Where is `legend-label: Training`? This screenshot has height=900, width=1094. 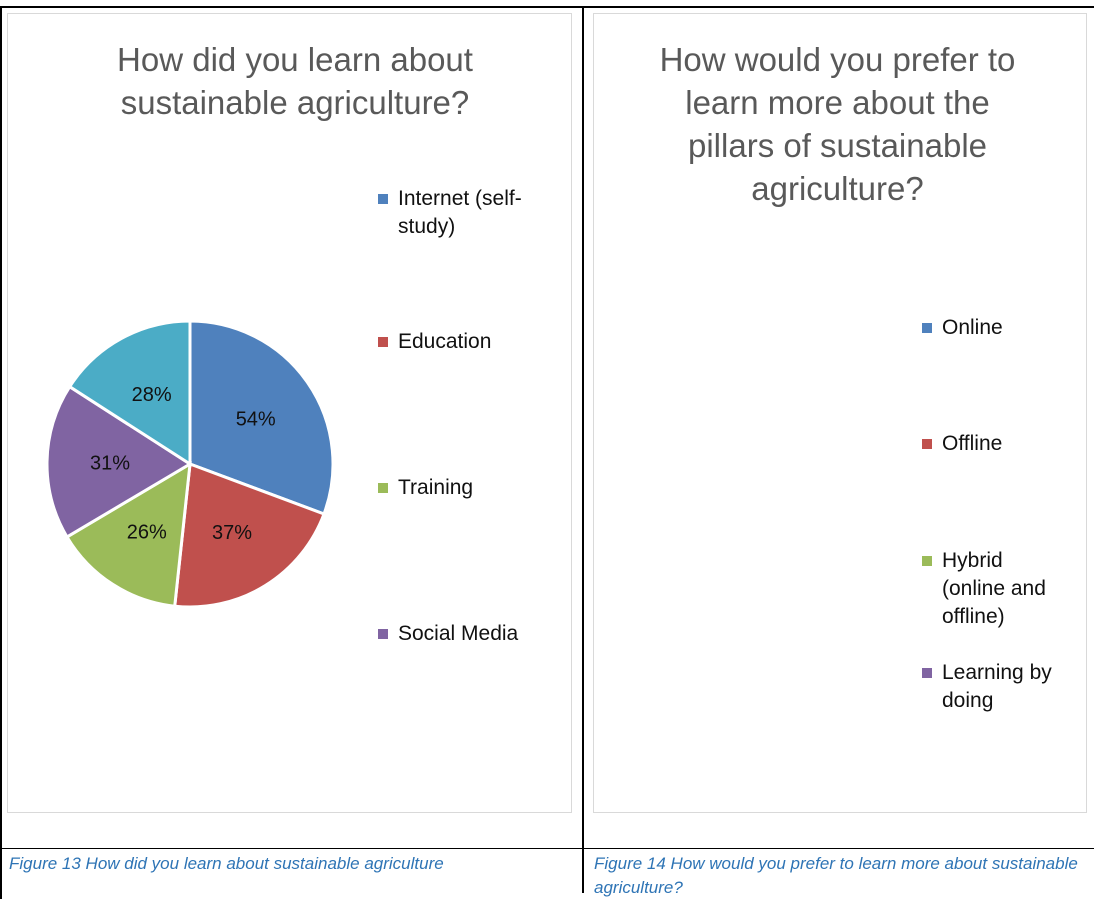
legend-label: Training is located at coordinates (436, 487).